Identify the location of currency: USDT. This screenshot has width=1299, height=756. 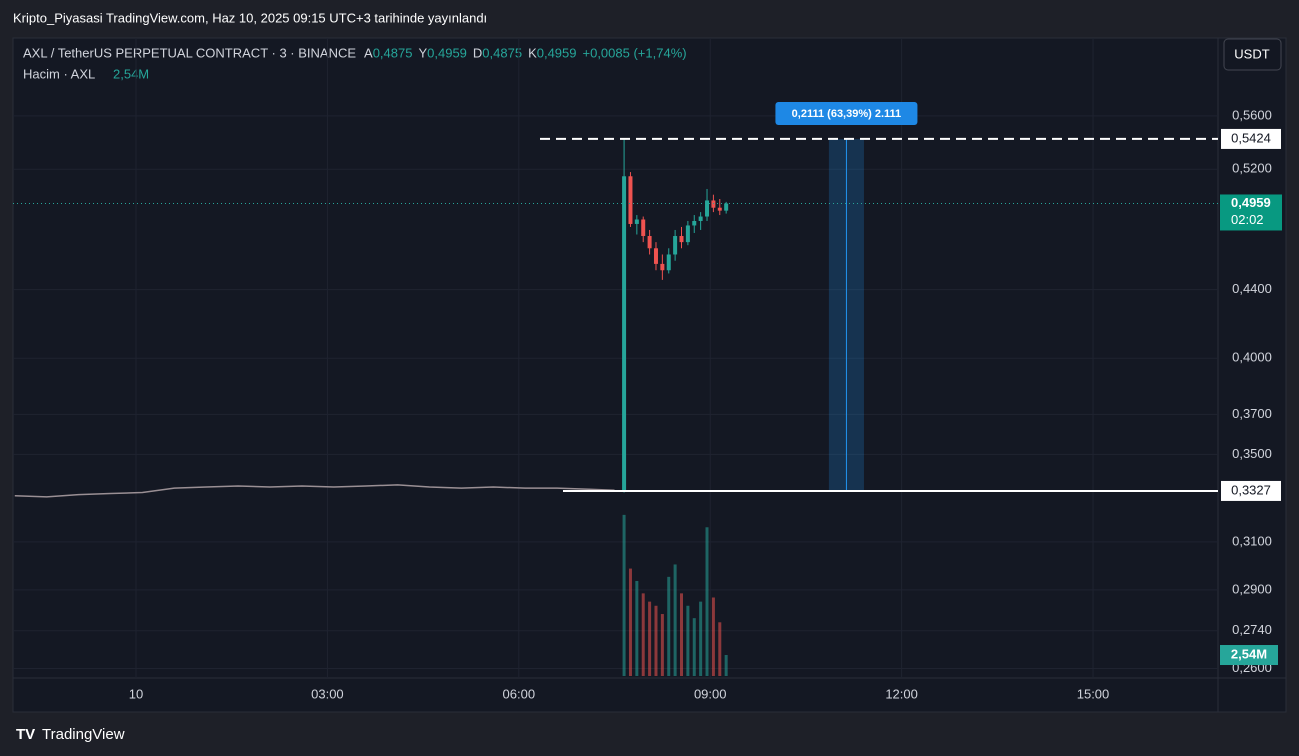
(1251, 53).